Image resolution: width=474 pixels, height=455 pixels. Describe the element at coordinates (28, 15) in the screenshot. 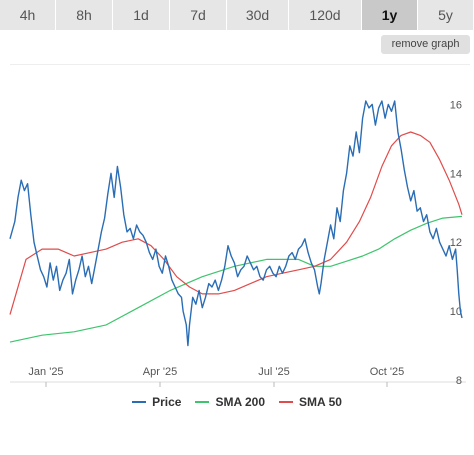

I see `tab-4h: 4h` at that location.